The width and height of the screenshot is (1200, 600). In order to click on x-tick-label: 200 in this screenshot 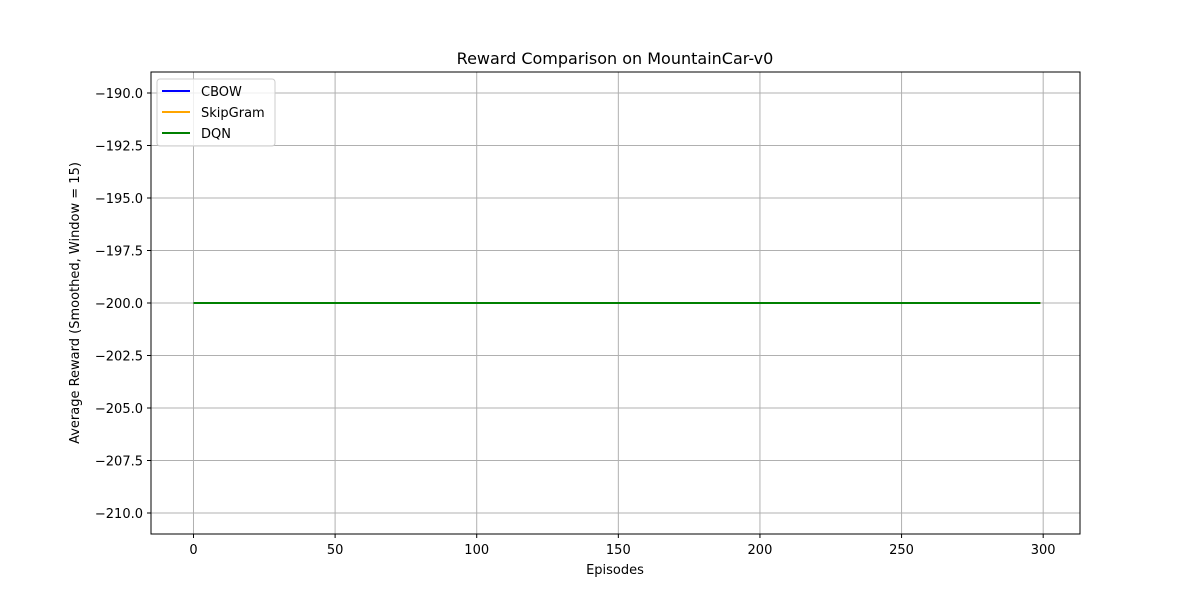, I will do `click(760, 550)`.